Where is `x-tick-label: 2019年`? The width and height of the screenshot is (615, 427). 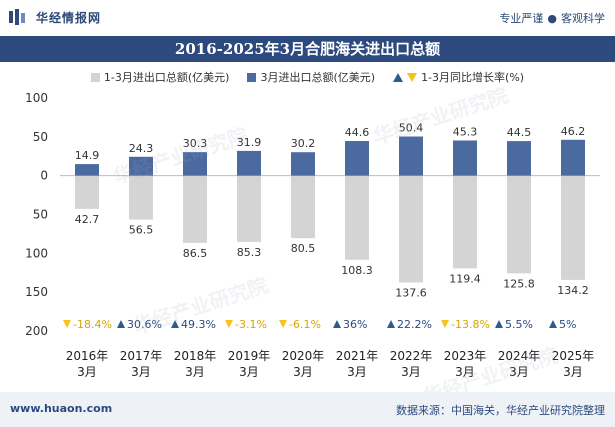 x-tick-label: 2019年 is located at coordinates (249, 356).